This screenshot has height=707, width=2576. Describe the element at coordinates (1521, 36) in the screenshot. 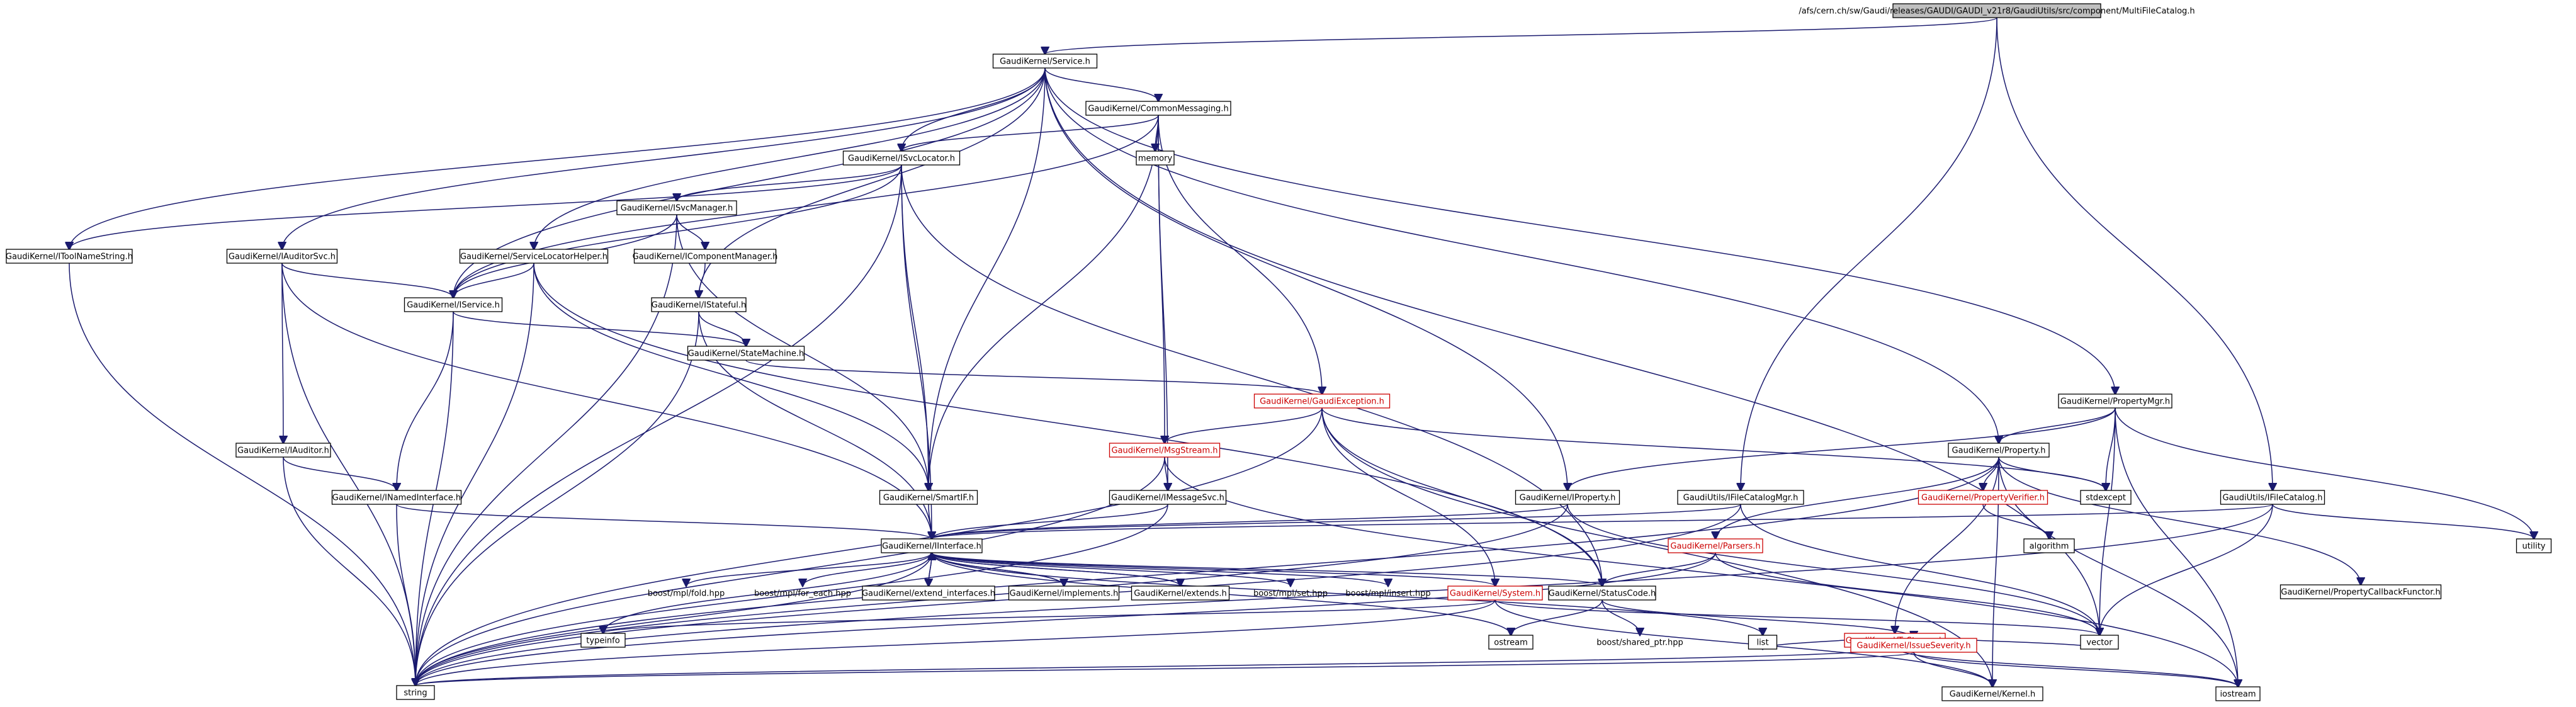

I see `edge-root-to-service` at that location.